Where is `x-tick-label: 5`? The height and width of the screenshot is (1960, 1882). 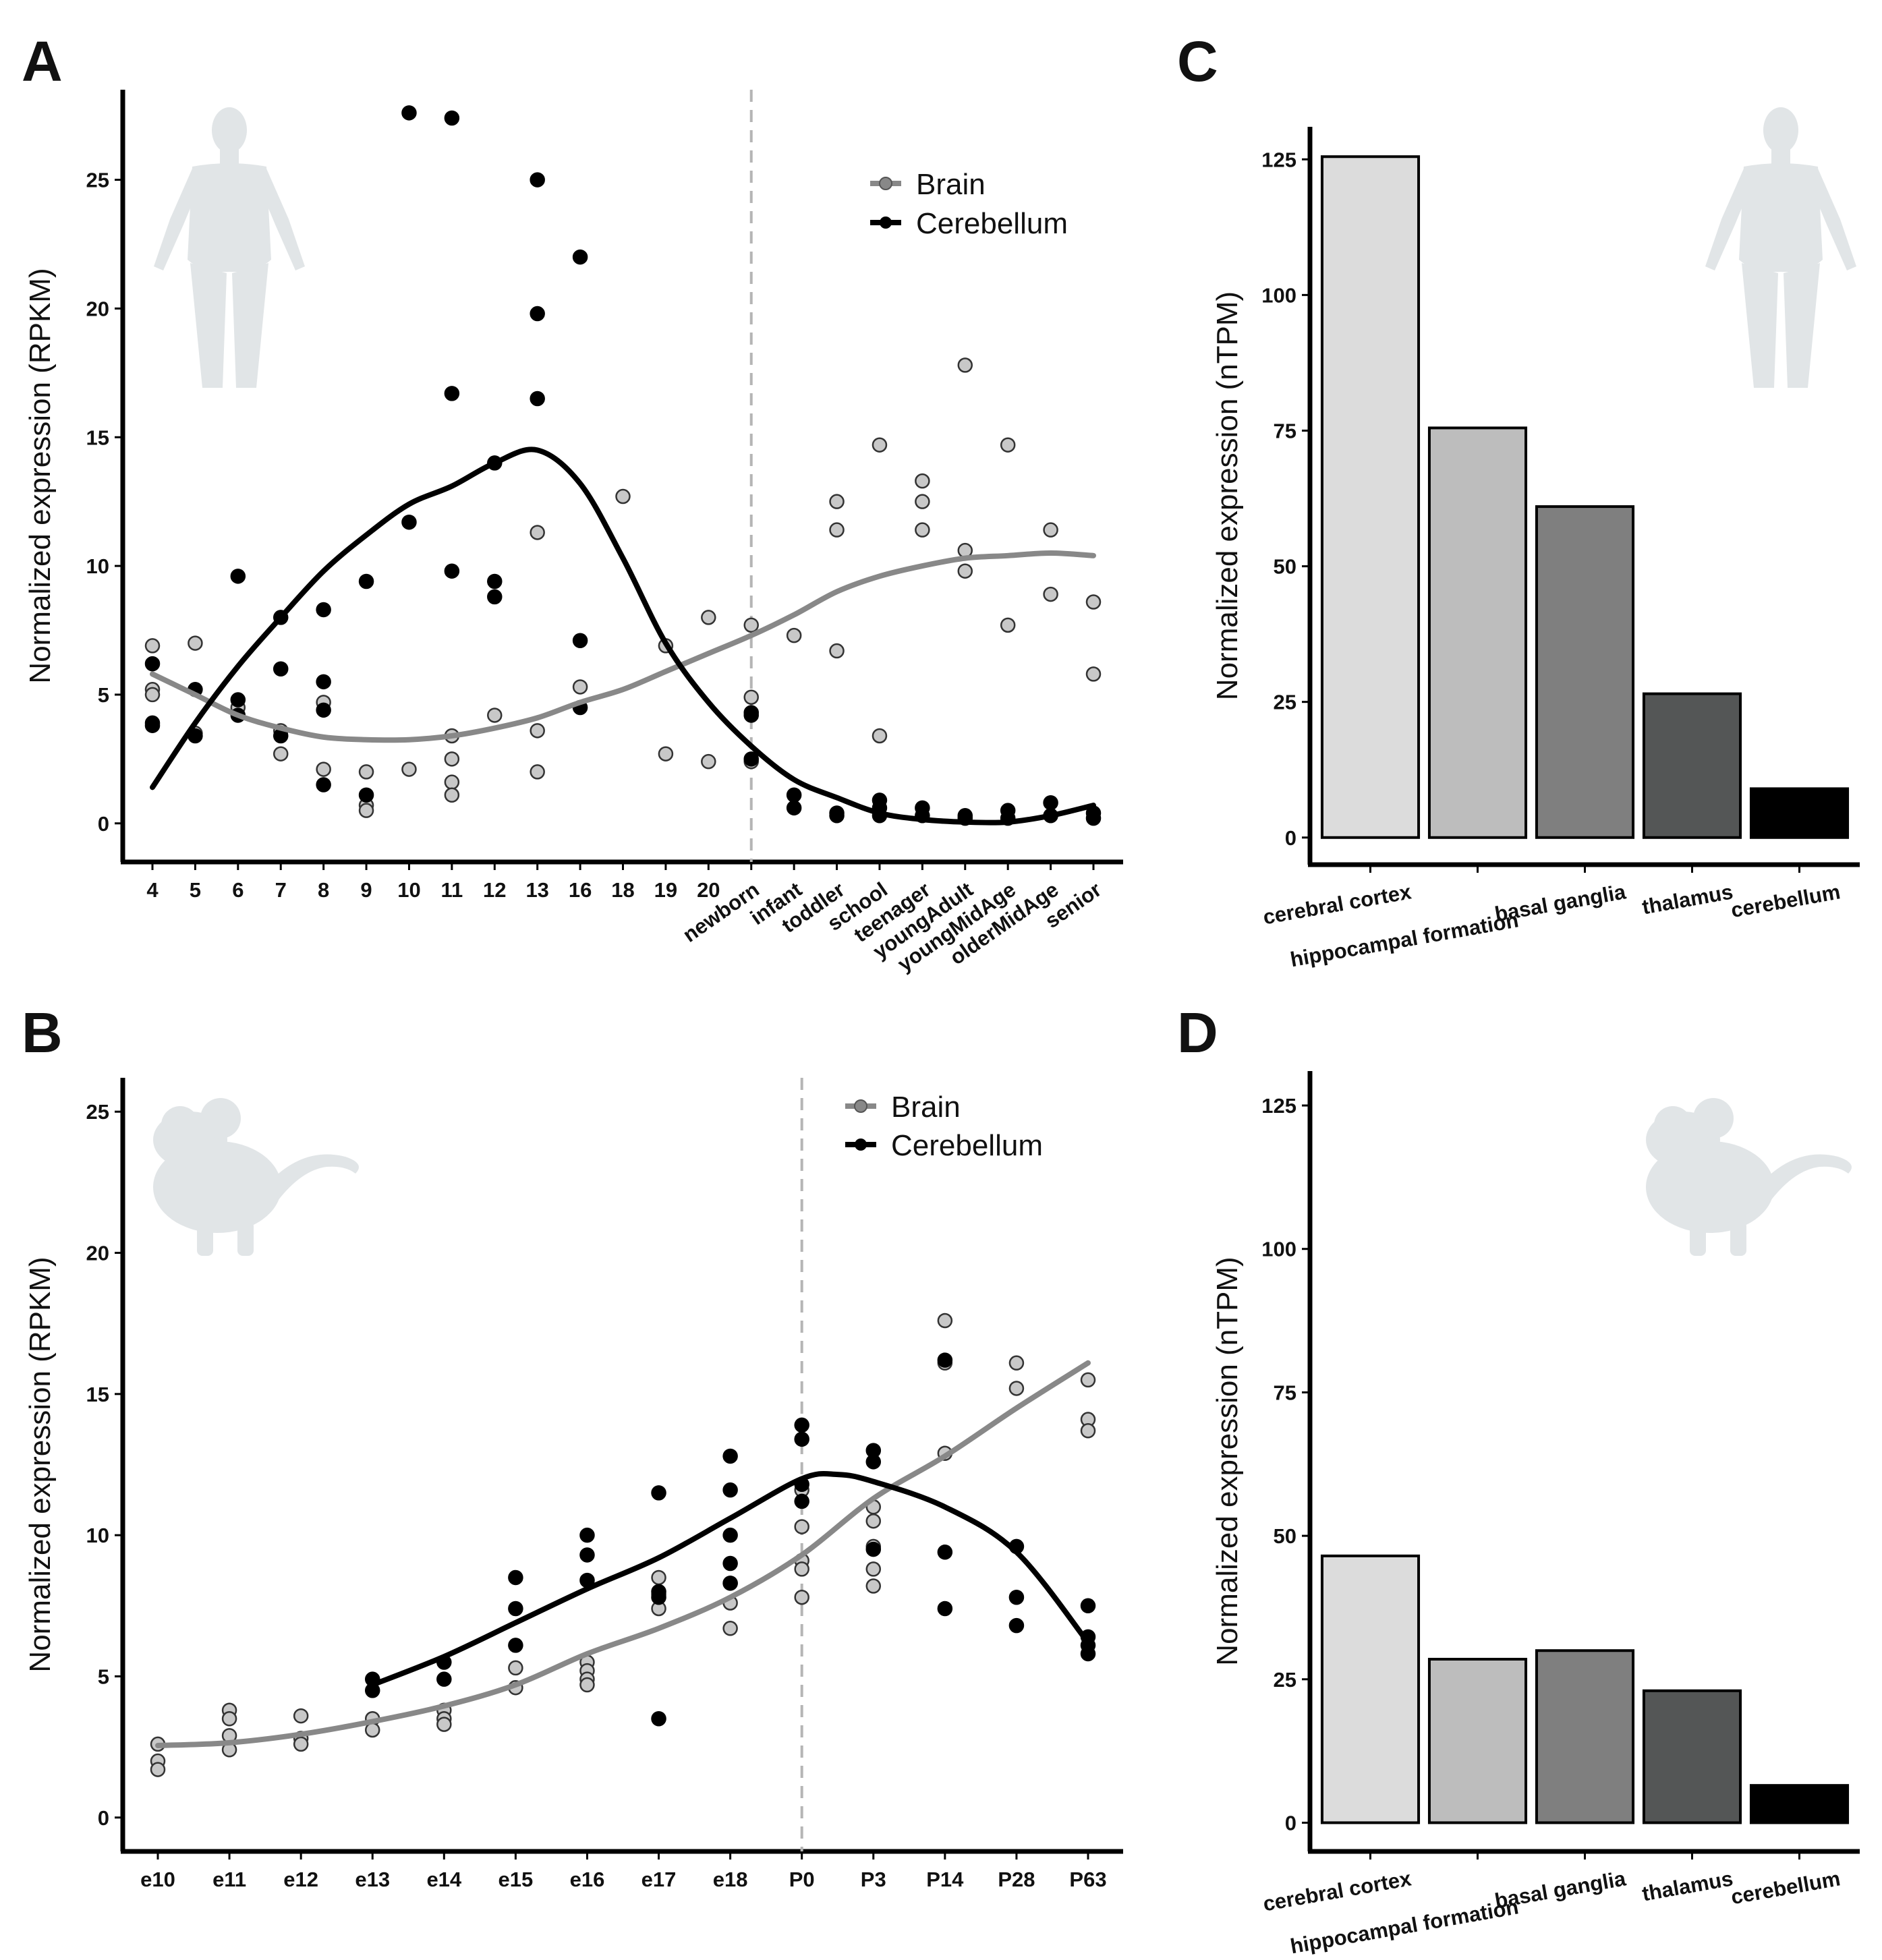 x-tick-label: 5 is located at coordinates (195, 890).